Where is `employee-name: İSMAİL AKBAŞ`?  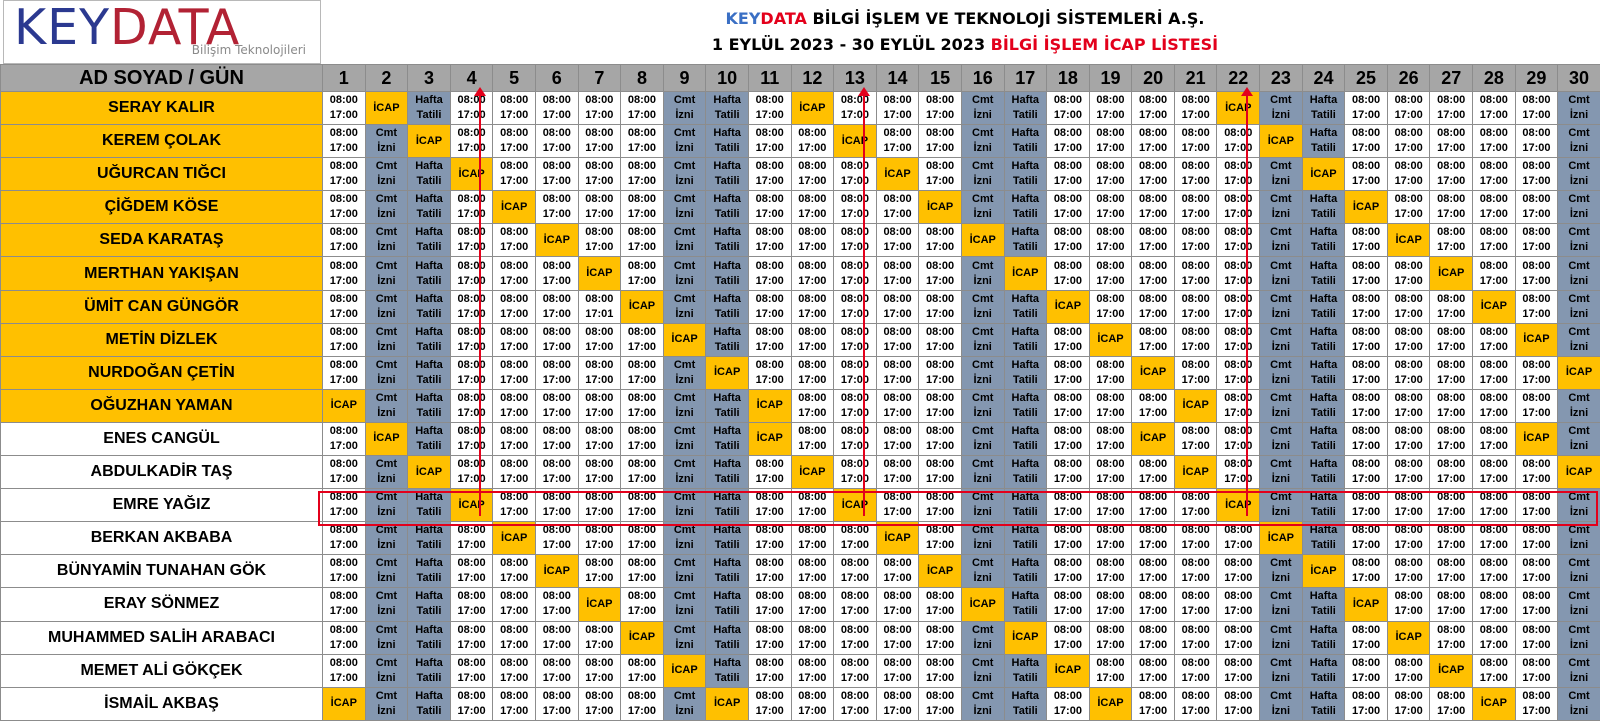 employee-name: İSMAİL AKBAŞ is located at coordinates (161, 703).